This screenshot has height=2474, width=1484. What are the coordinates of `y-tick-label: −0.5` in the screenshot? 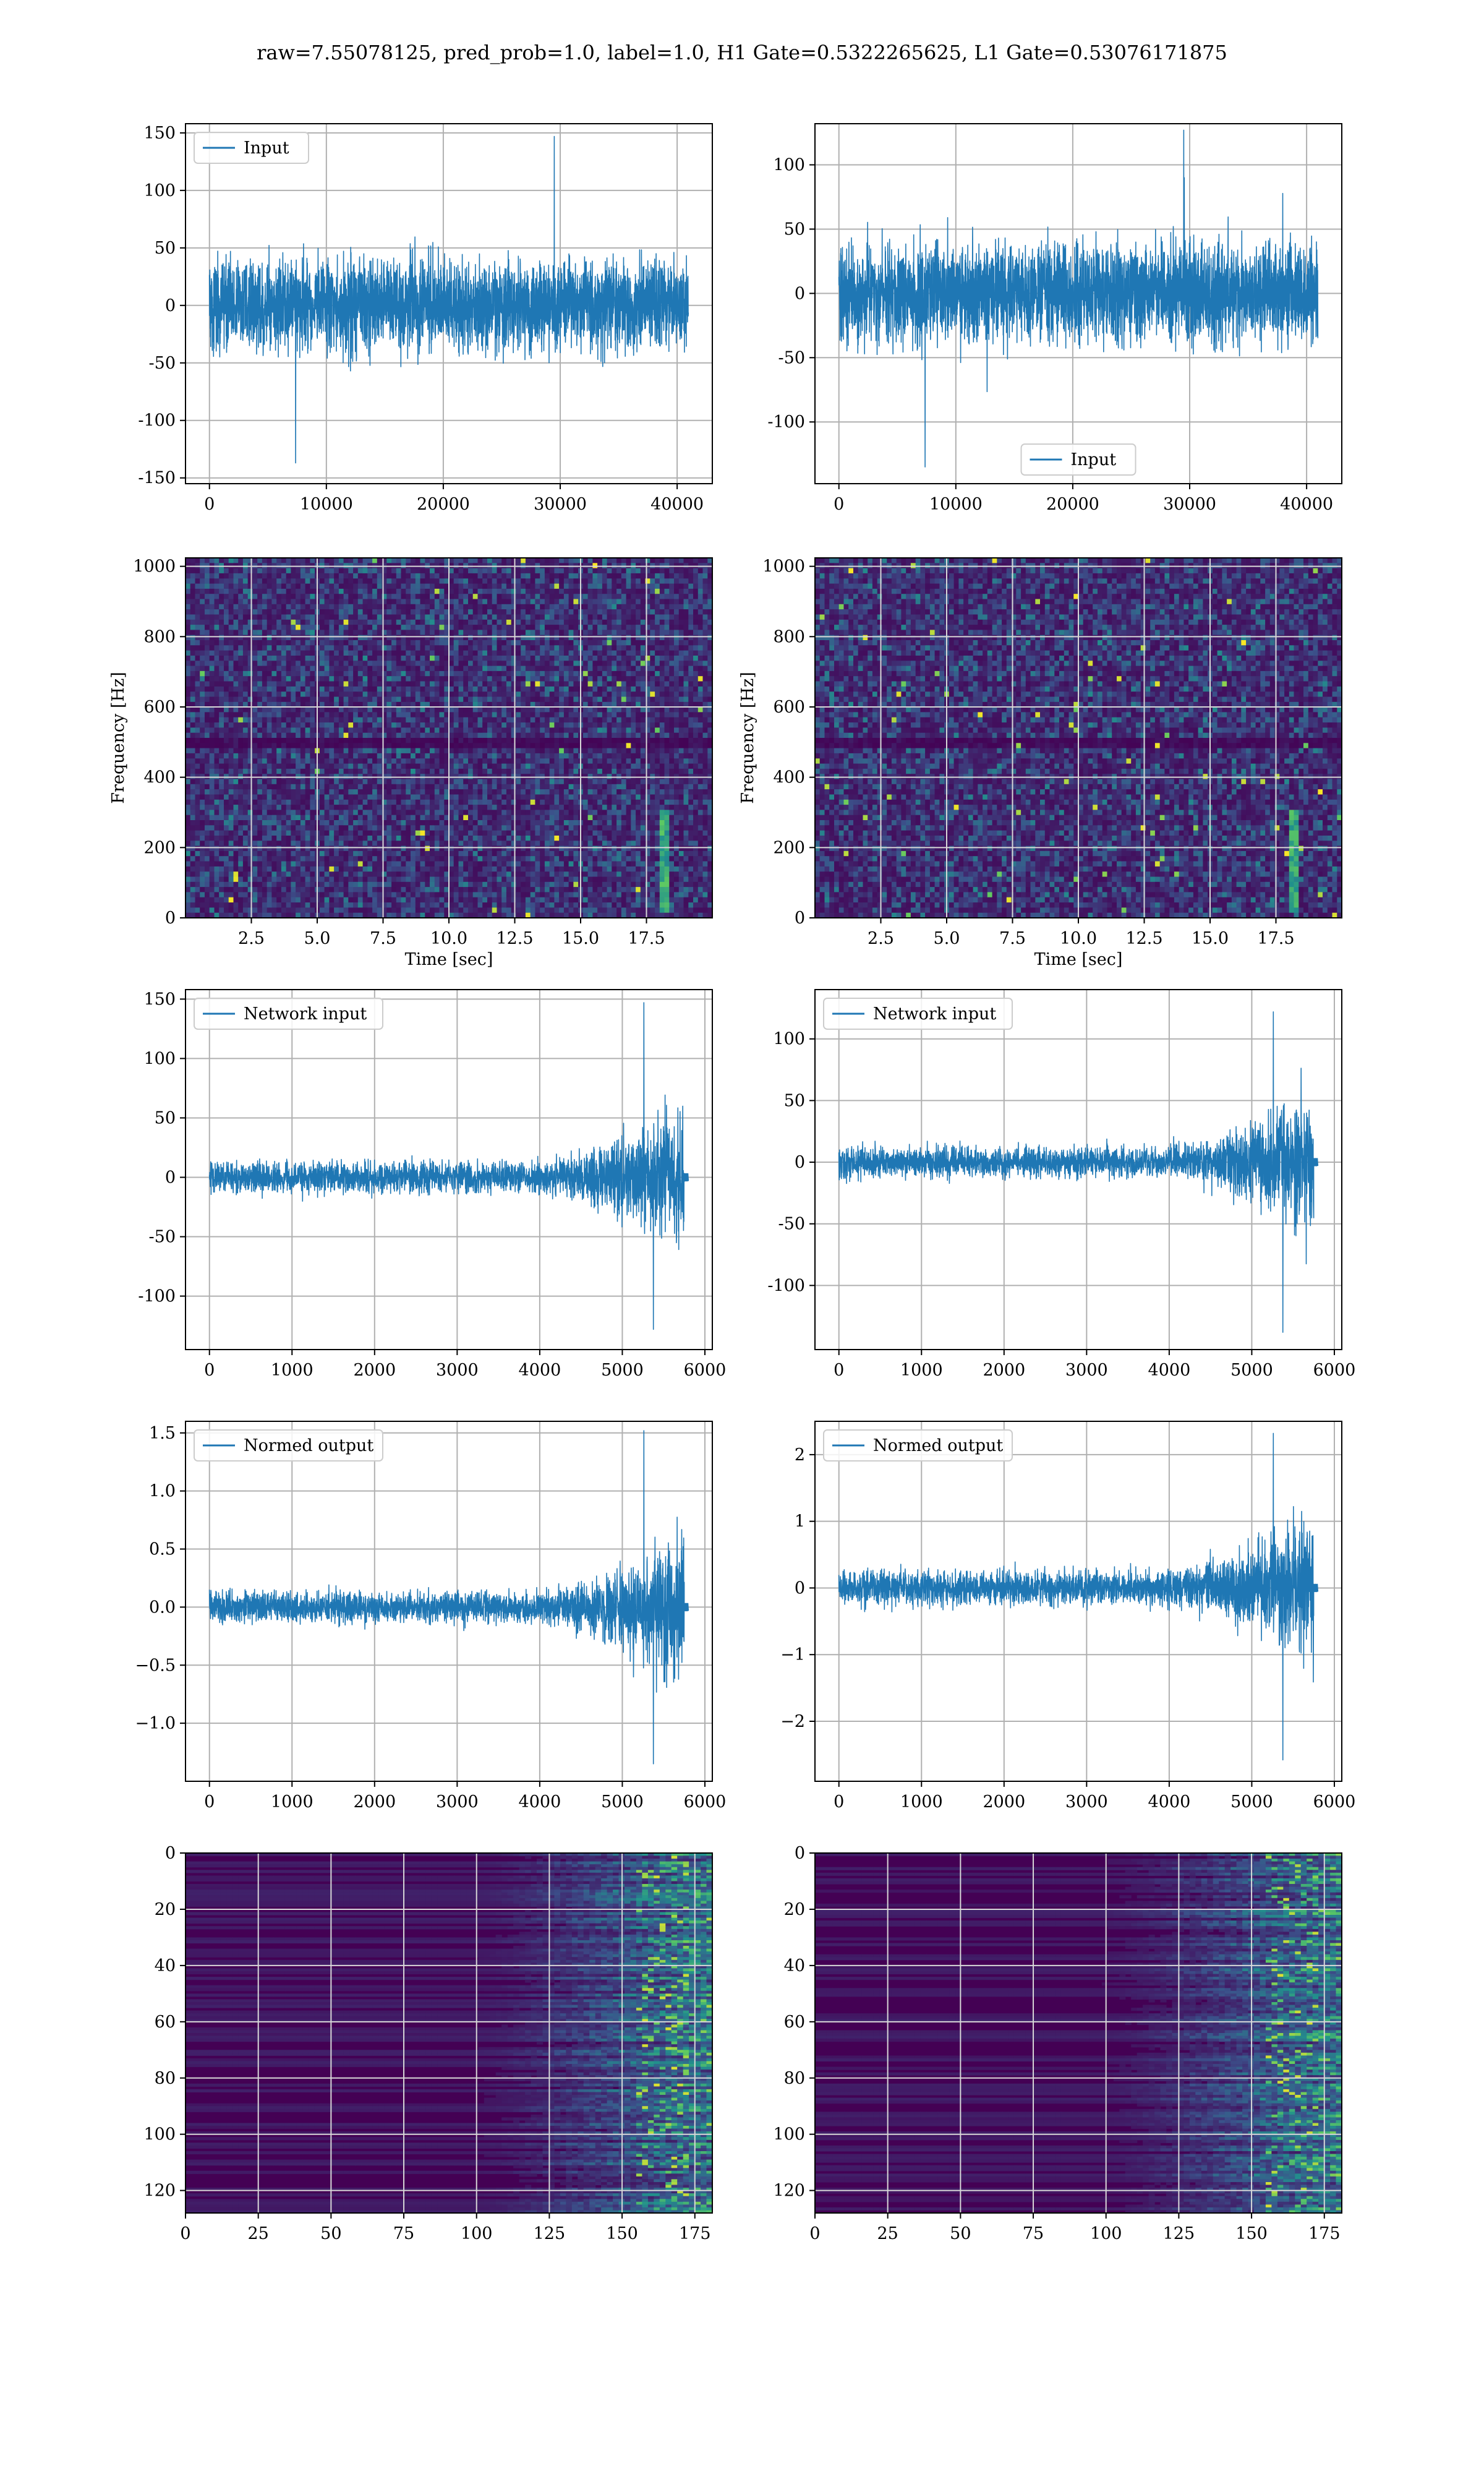 It's located at (155, 1665).